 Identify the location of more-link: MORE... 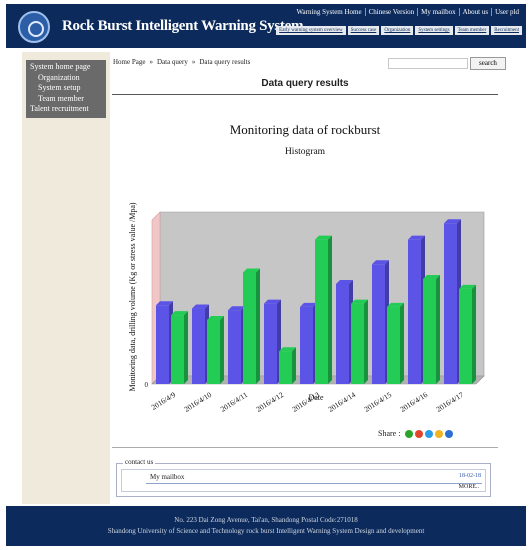
(468, 487).